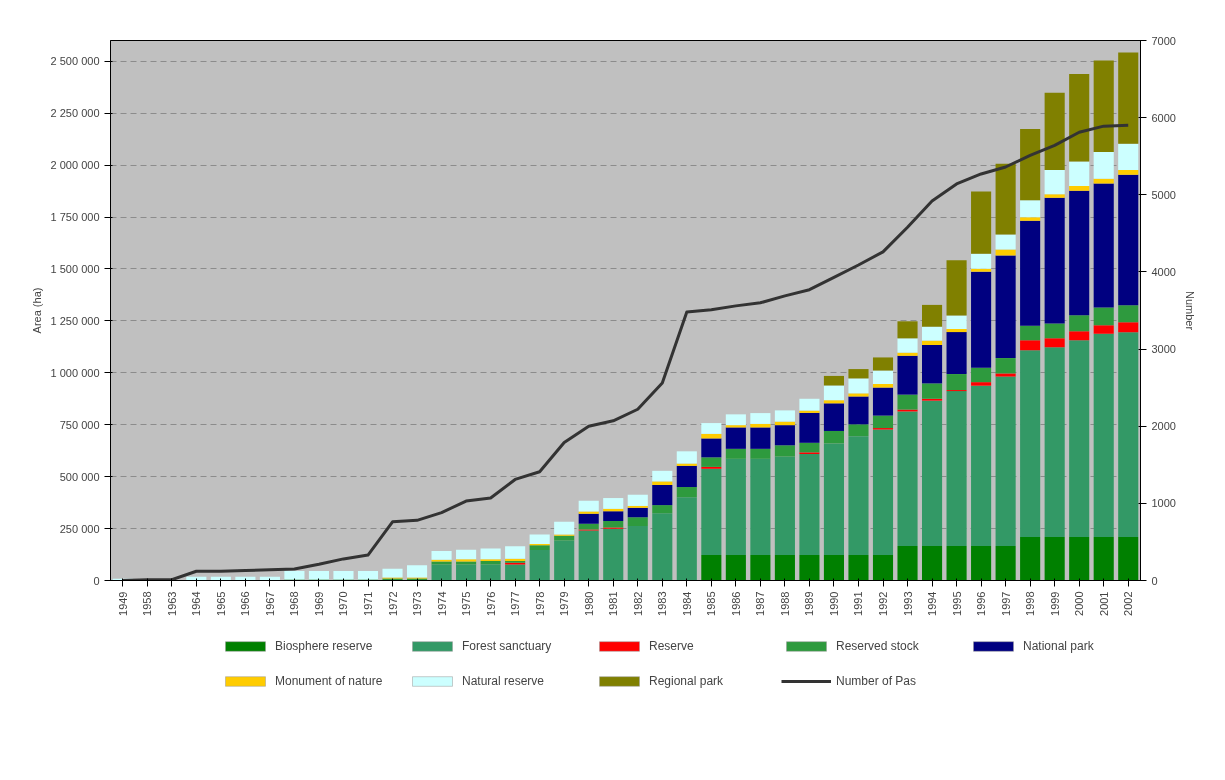 The image size is (1225, 780). Describe the element at coordinates (75, 320) in the screenshot. I see `y-tick-label: 1 250 000` at that location.